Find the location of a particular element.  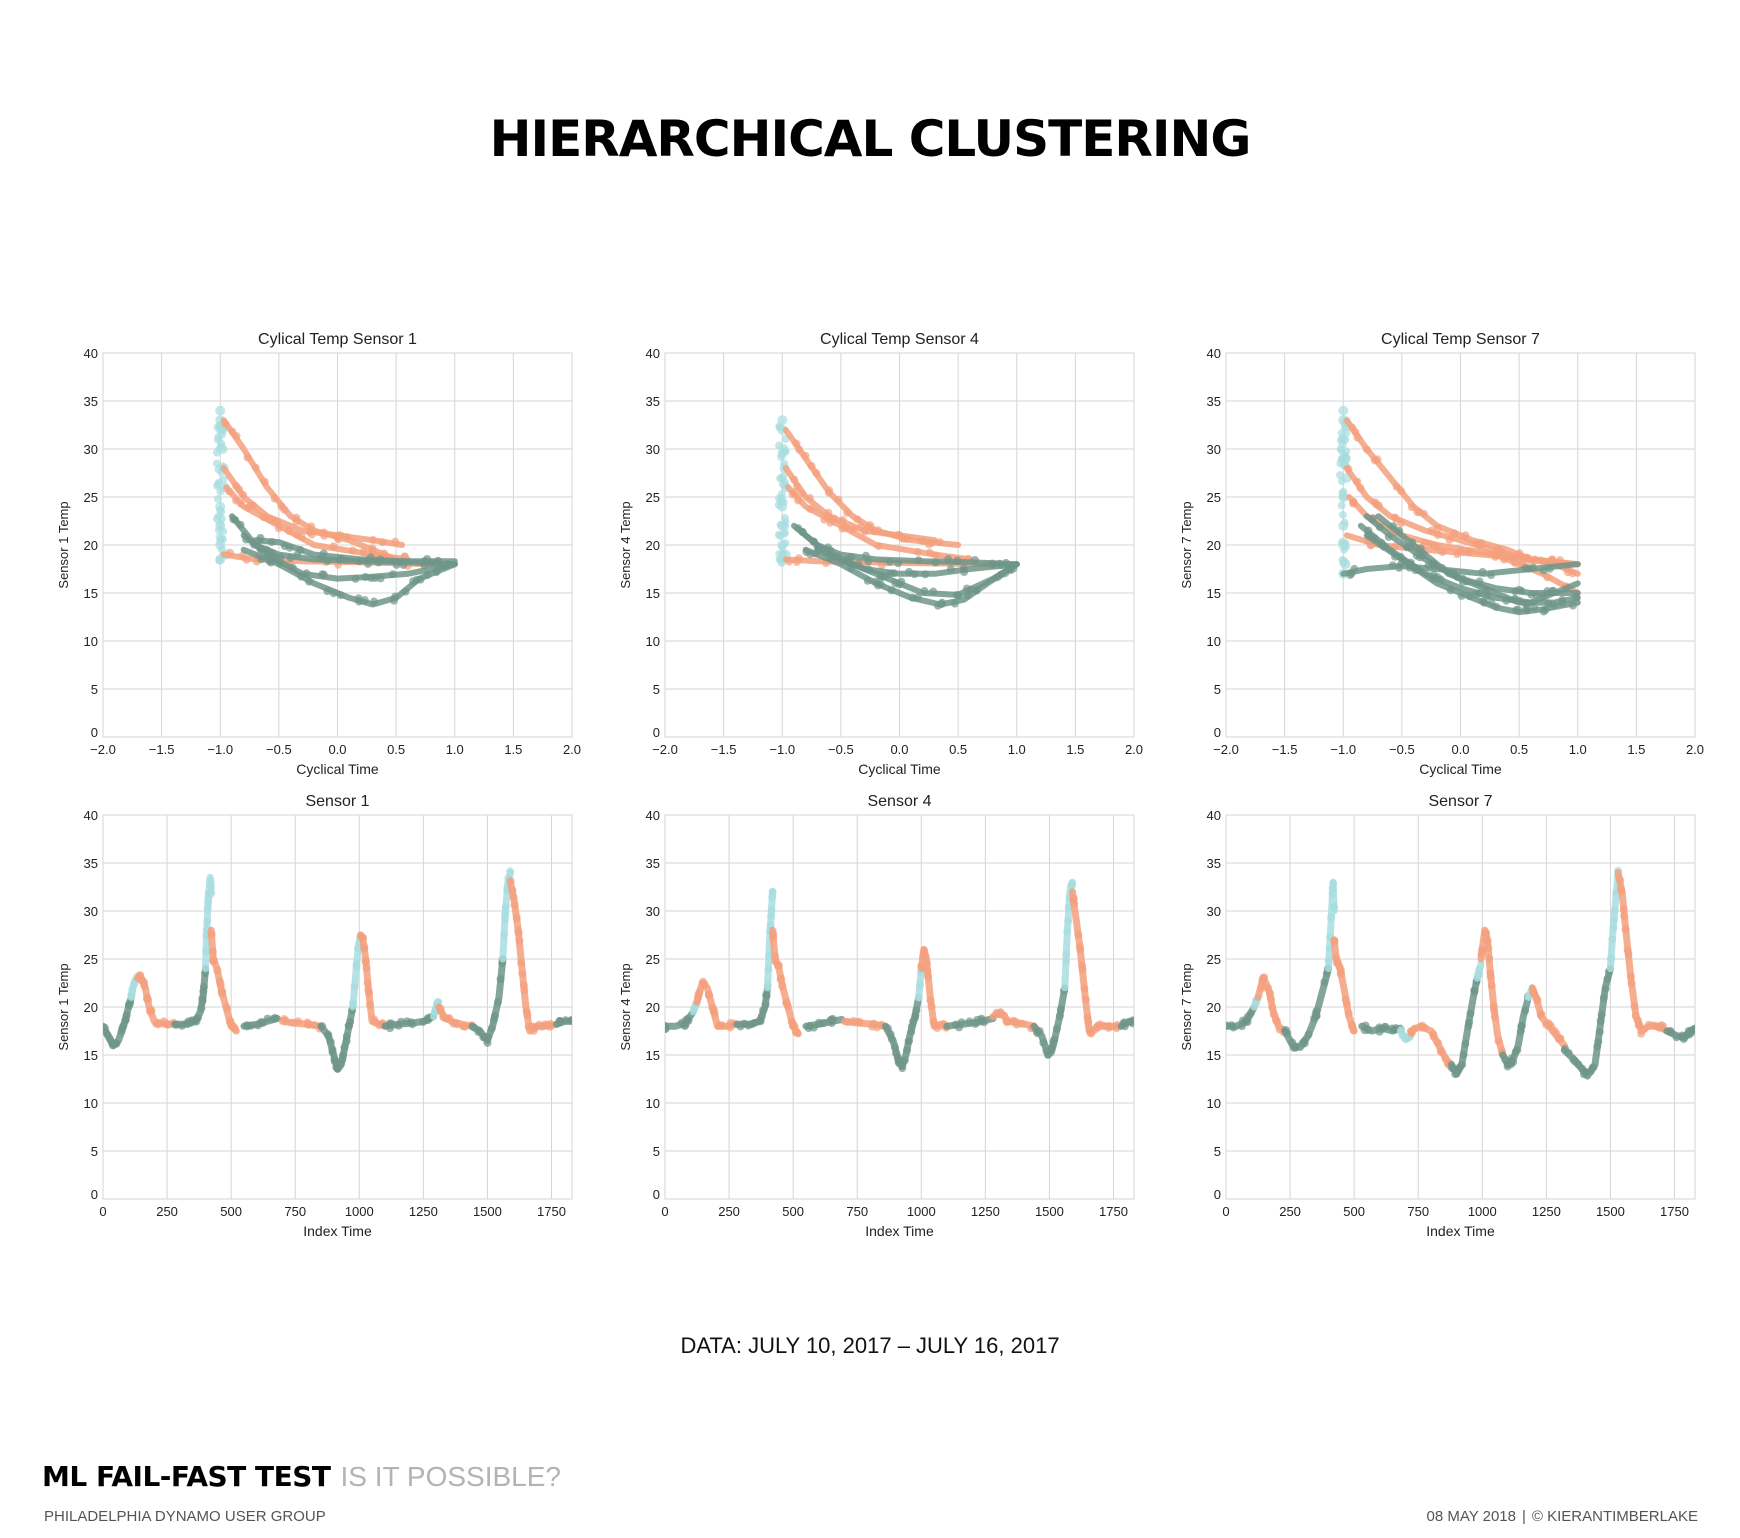

footer-credit: 08 MAY 2018 | © KIERANTIMBERLAKE is located at coordinates (1562, 1516).